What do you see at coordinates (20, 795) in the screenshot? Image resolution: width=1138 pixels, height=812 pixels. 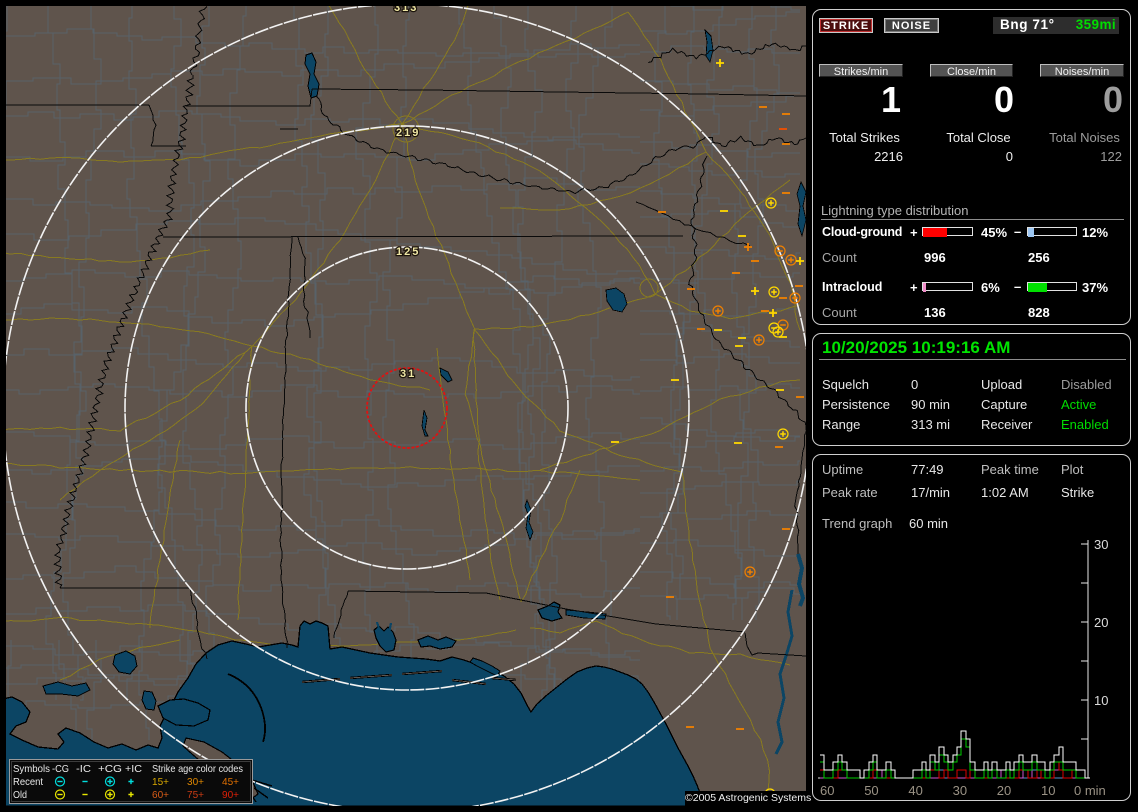 I see `svg-text: Old` at bounding box center [20, 795].